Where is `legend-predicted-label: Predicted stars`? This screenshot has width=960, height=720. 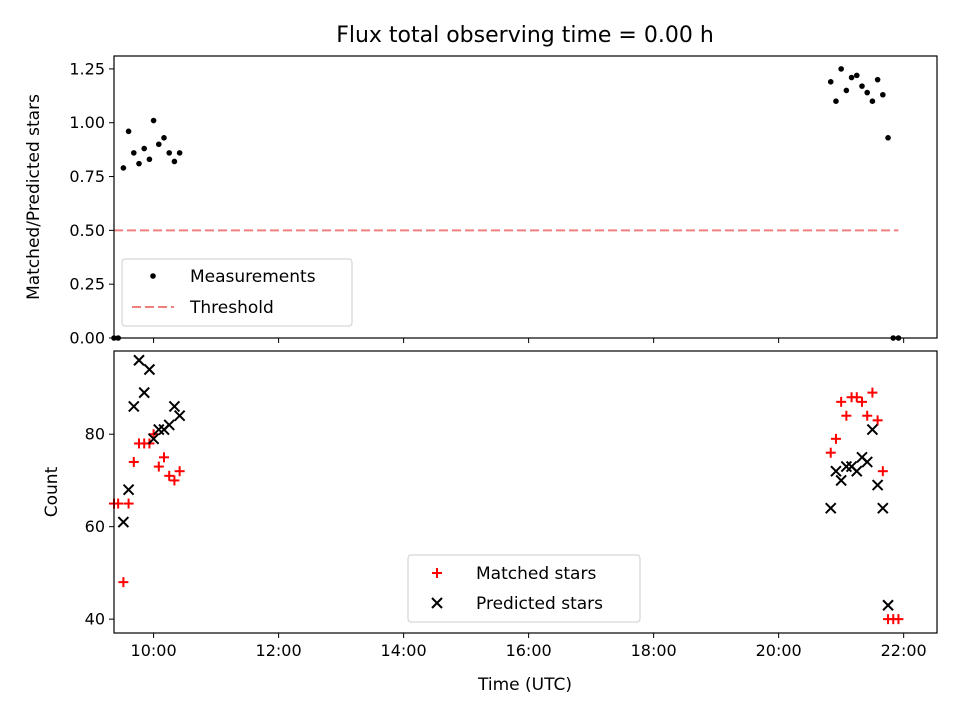
legend-predicted-label: Predicted stars is located at coordinates (539, 604).